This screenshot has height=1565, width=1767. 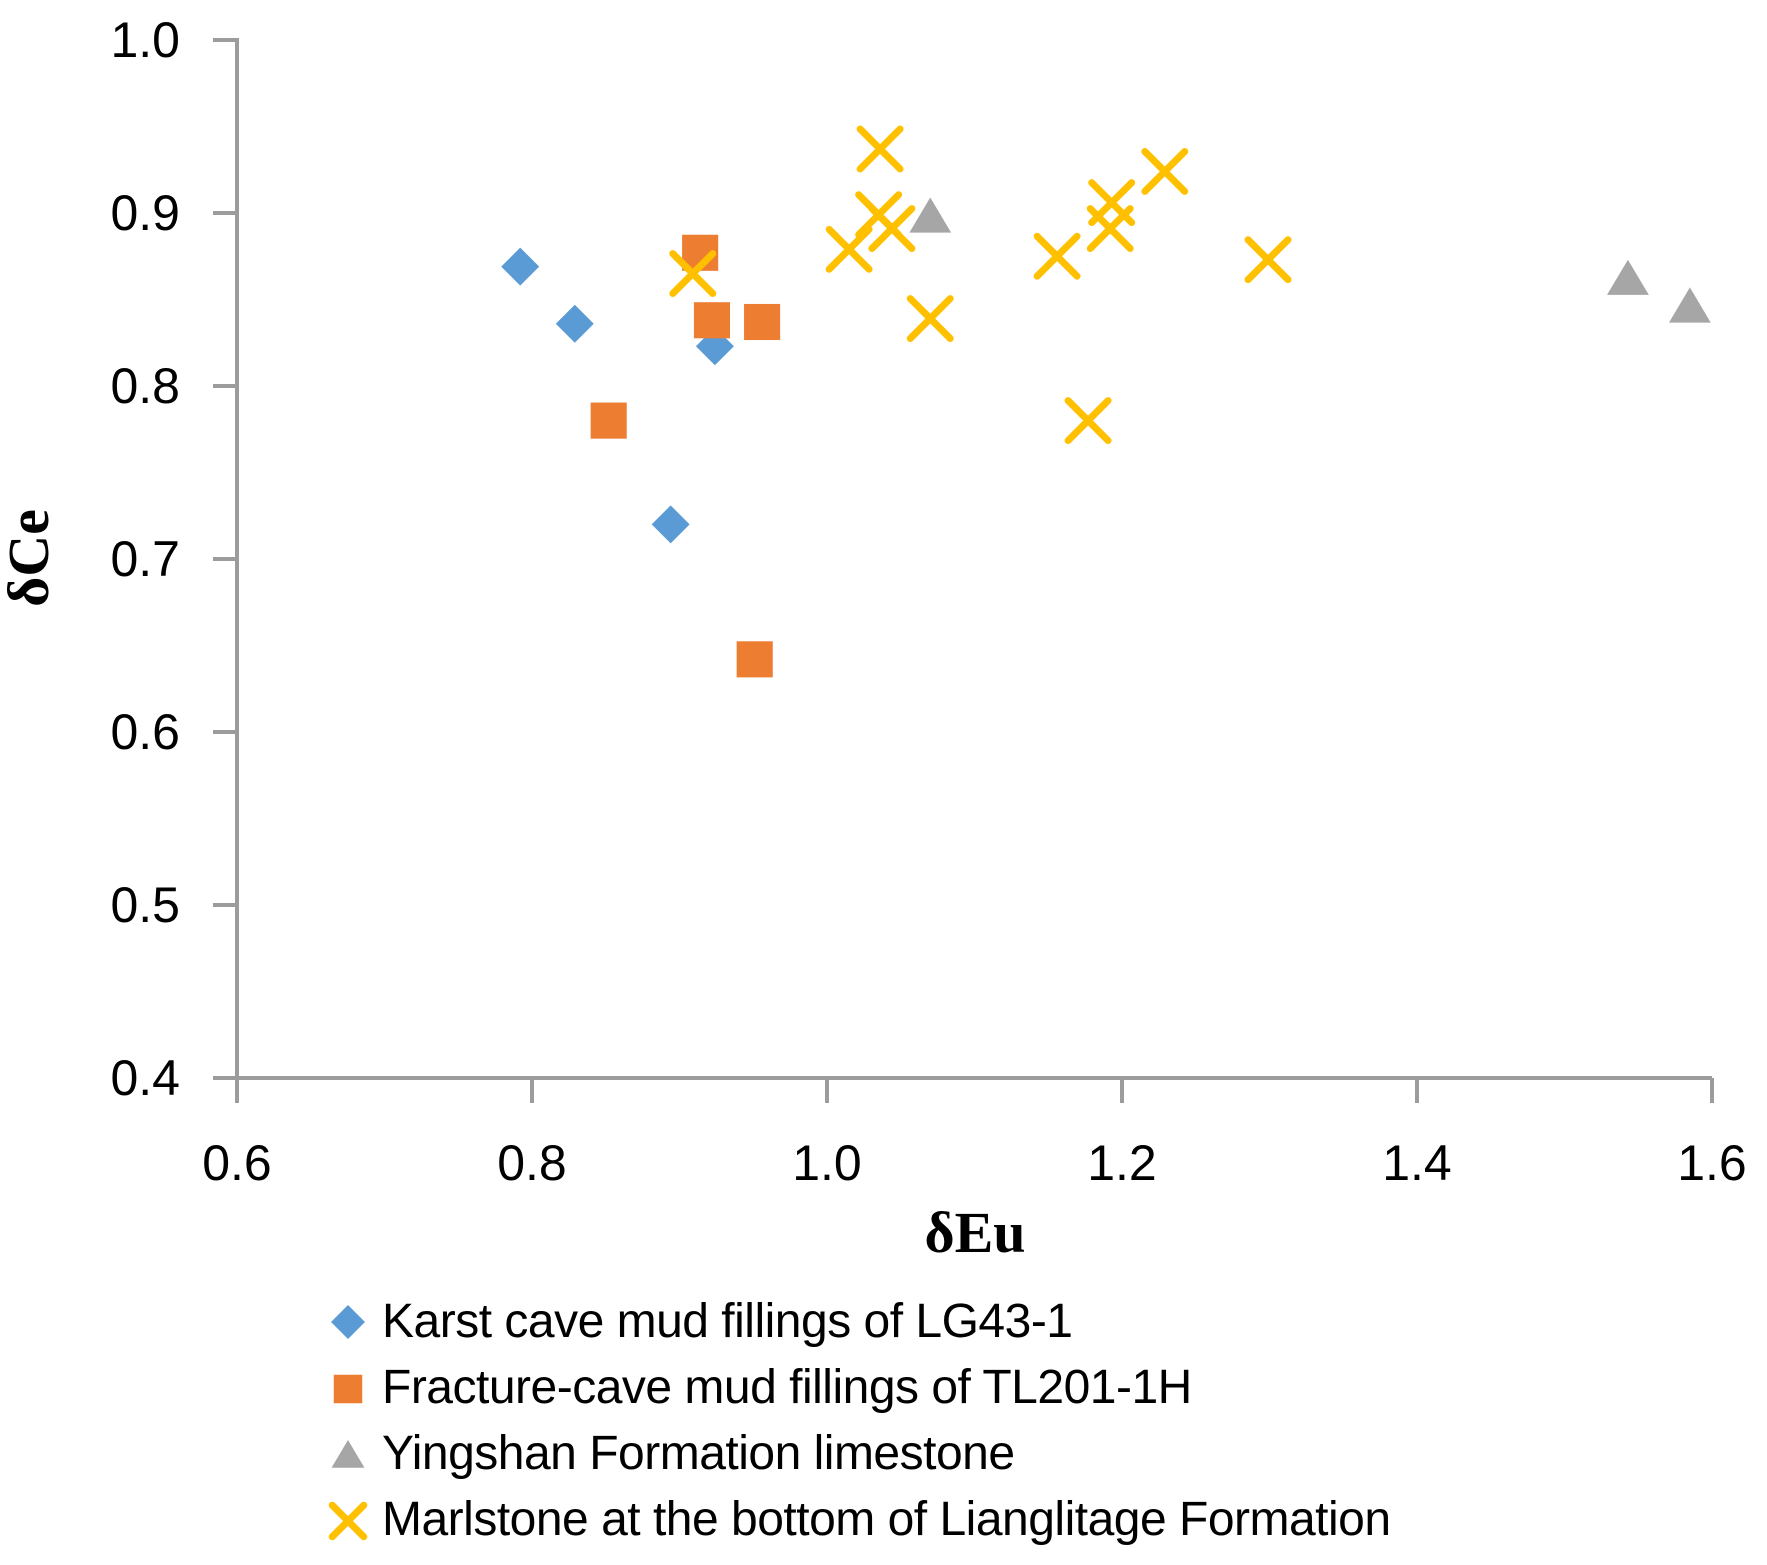 What do you see at coordinates (145, 732) in the screenshot?
I see `y-tick-label: 0.6` at bounding box center [145, 732].